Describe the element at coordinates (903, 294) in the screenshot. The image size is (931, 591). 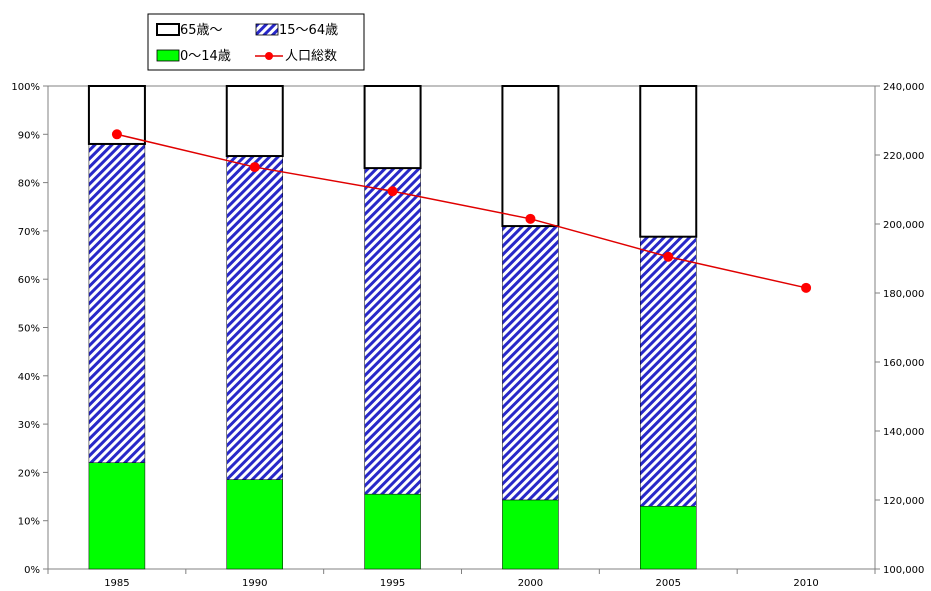
I see `right-tick-label: 180,000` at that location.